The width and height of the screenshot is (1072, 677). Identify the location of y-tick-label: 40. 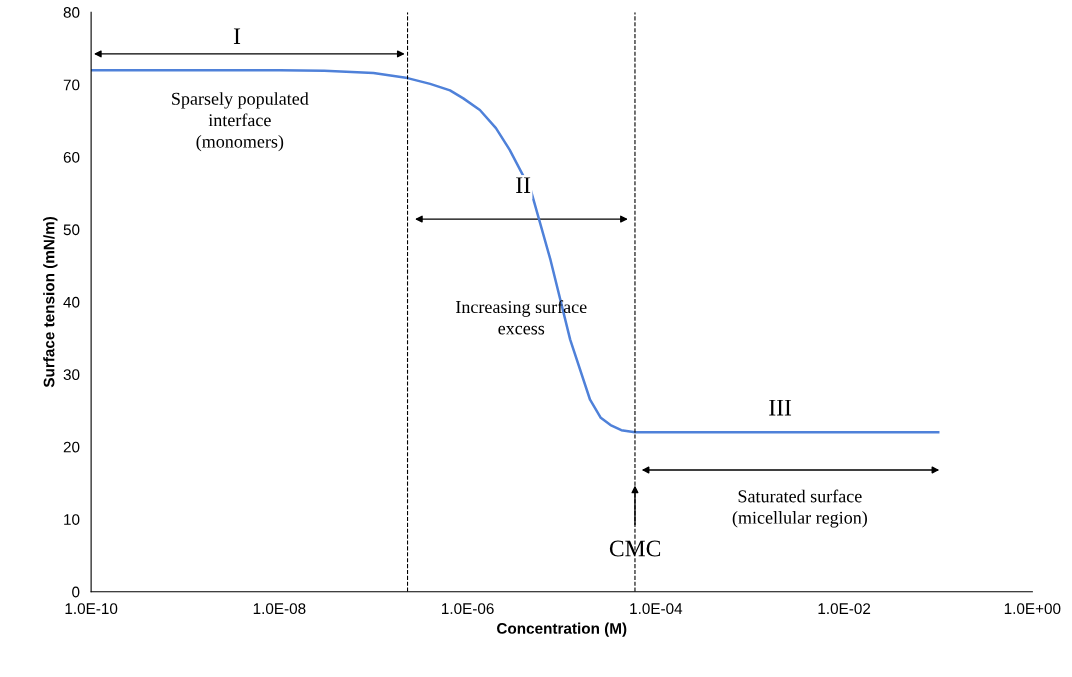
(71, 302).